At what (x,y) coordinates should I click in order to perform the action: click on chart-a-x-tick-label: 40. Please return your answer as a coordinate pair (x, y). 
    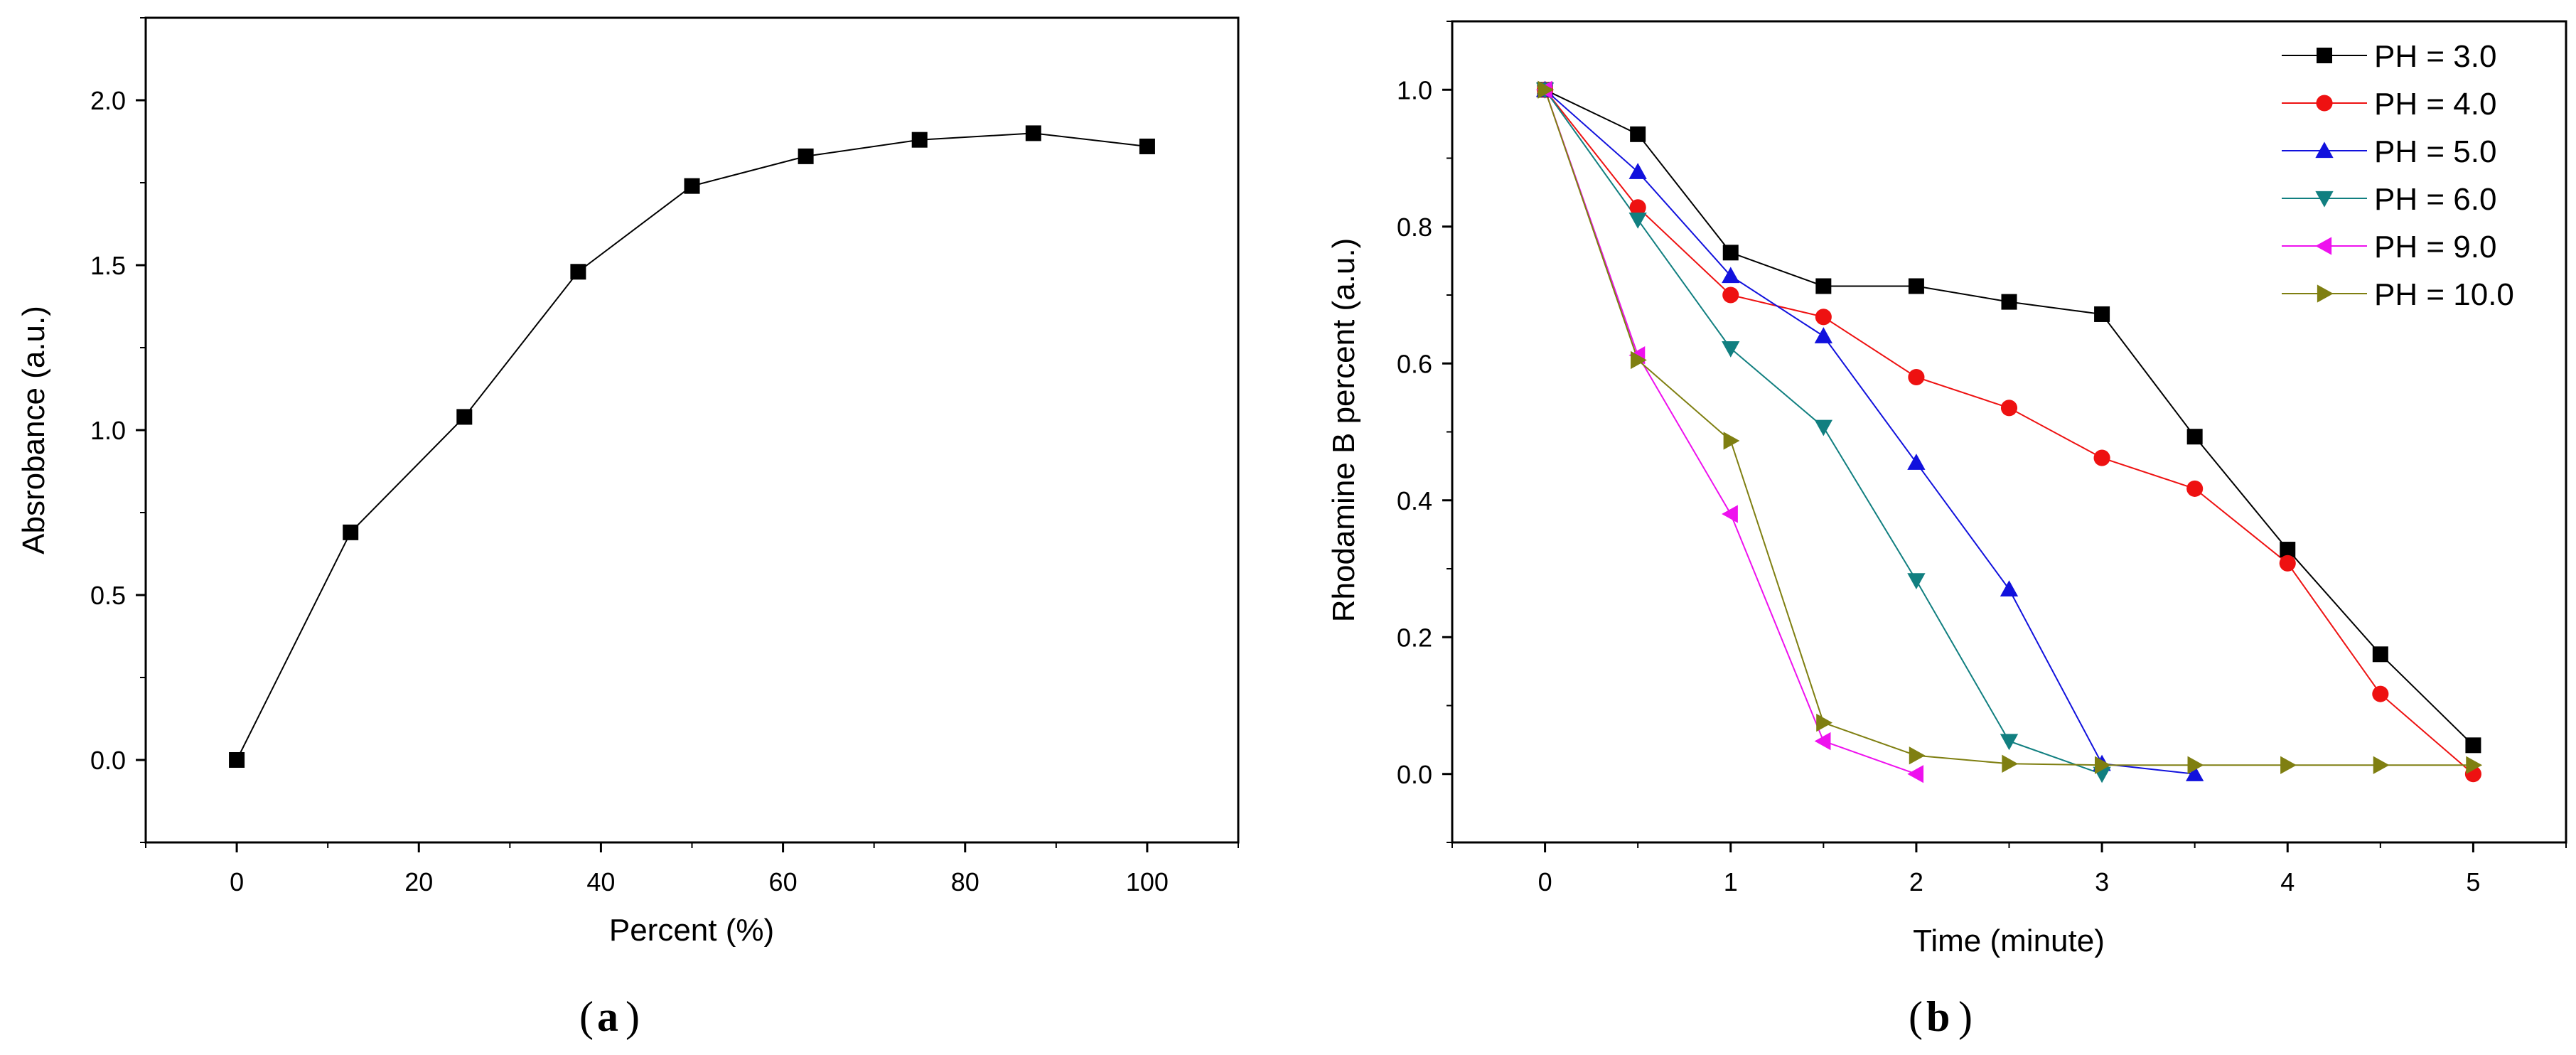
    Looking at the image, I should click on (600, 882).